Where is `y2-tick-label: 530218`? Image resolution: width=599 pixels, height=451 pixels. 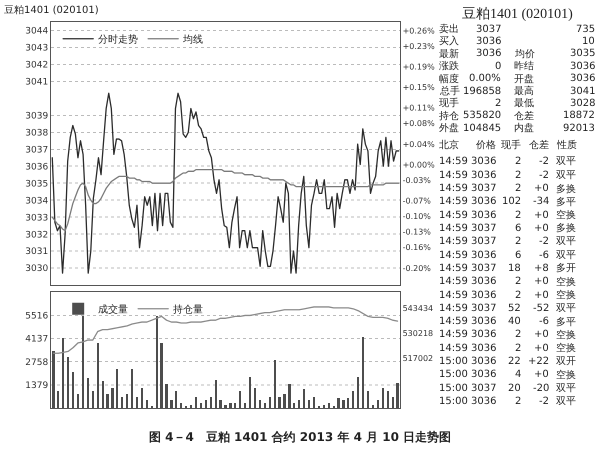 y2-tick-label: 530218 is located at coordinates (418, 333).